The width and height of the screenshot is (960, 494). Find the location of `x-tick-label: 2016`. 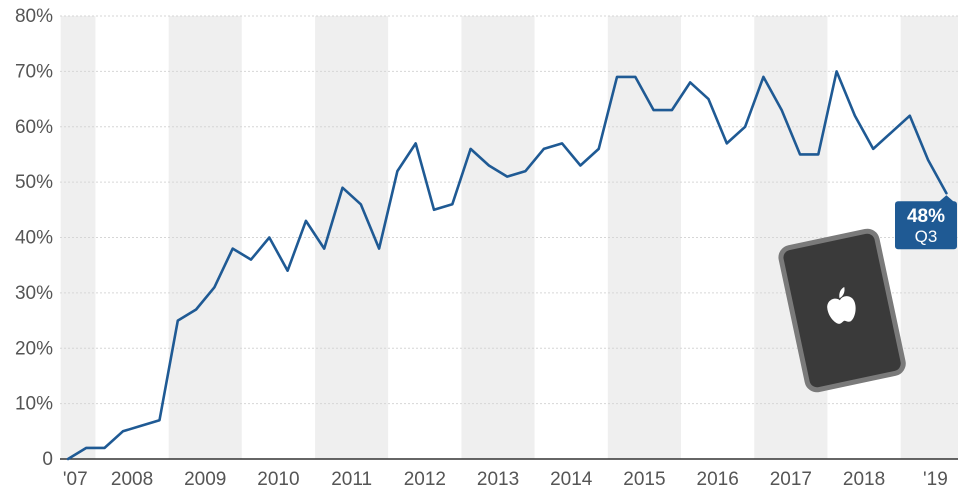

x-tick-label: 2016 is located at coordinates (718, 479).